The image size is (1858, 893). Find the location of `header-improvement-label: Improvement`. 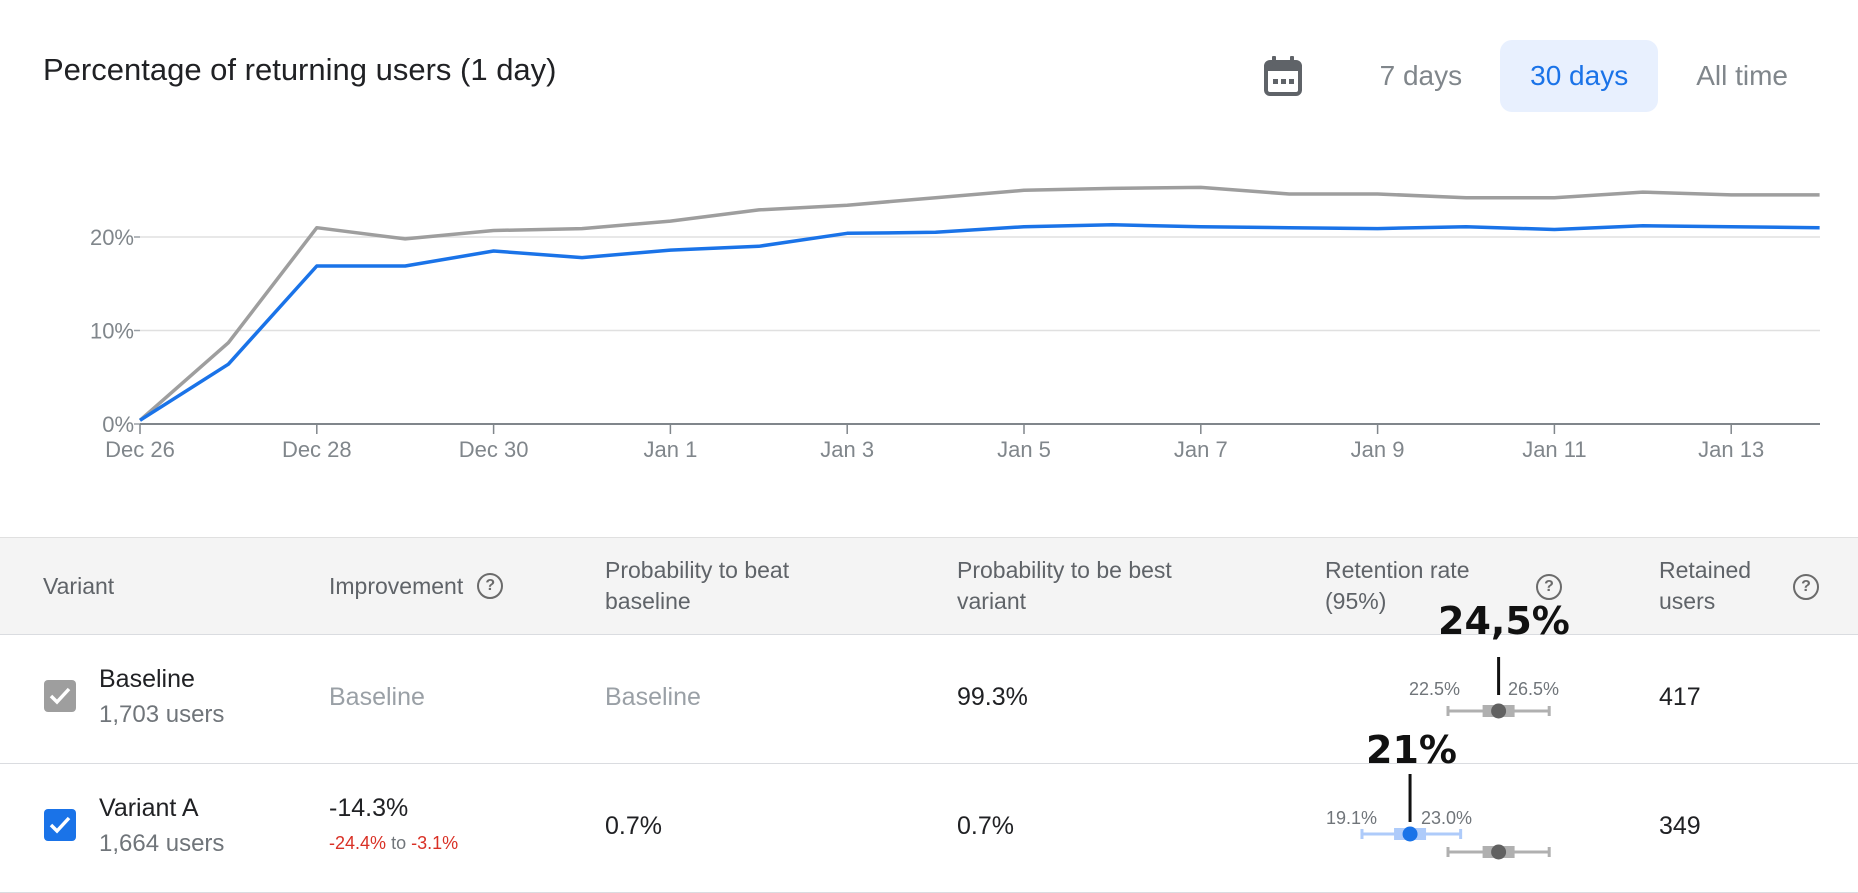

header-improvement-label: Improvement is located at coordinates (396, 585).